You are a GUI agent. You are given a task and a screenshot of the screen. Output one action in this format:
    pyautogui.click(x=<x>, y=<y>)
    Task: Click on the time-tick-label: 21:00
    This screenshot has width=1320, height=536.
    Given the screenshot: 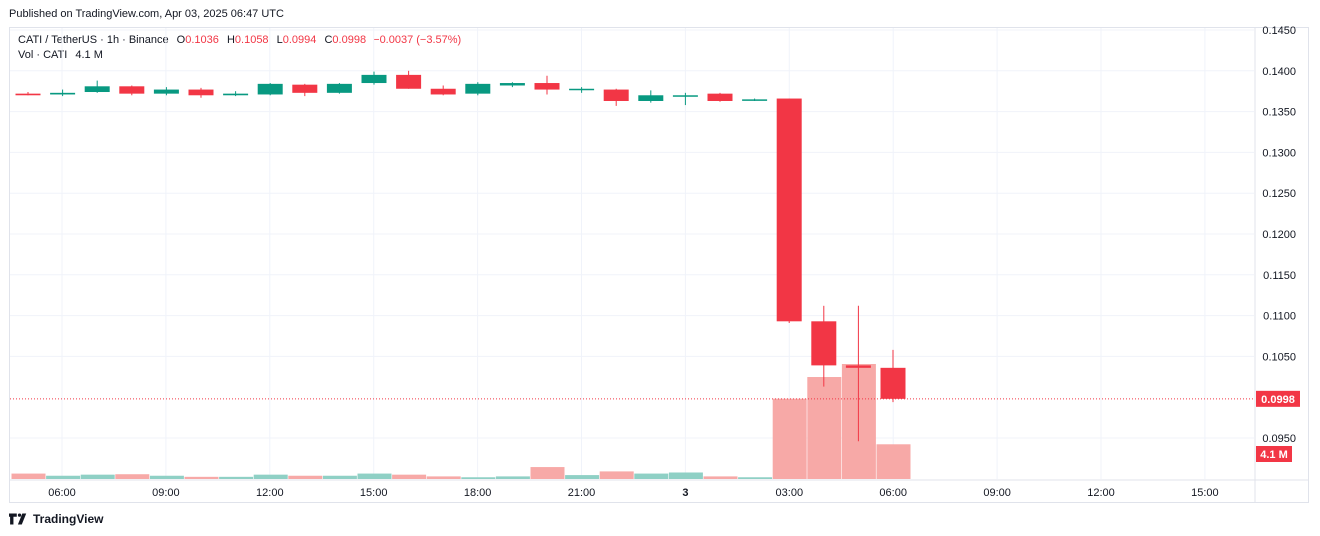 What is the action you would take?
    pyautogui.click(x=582, y=493)
    